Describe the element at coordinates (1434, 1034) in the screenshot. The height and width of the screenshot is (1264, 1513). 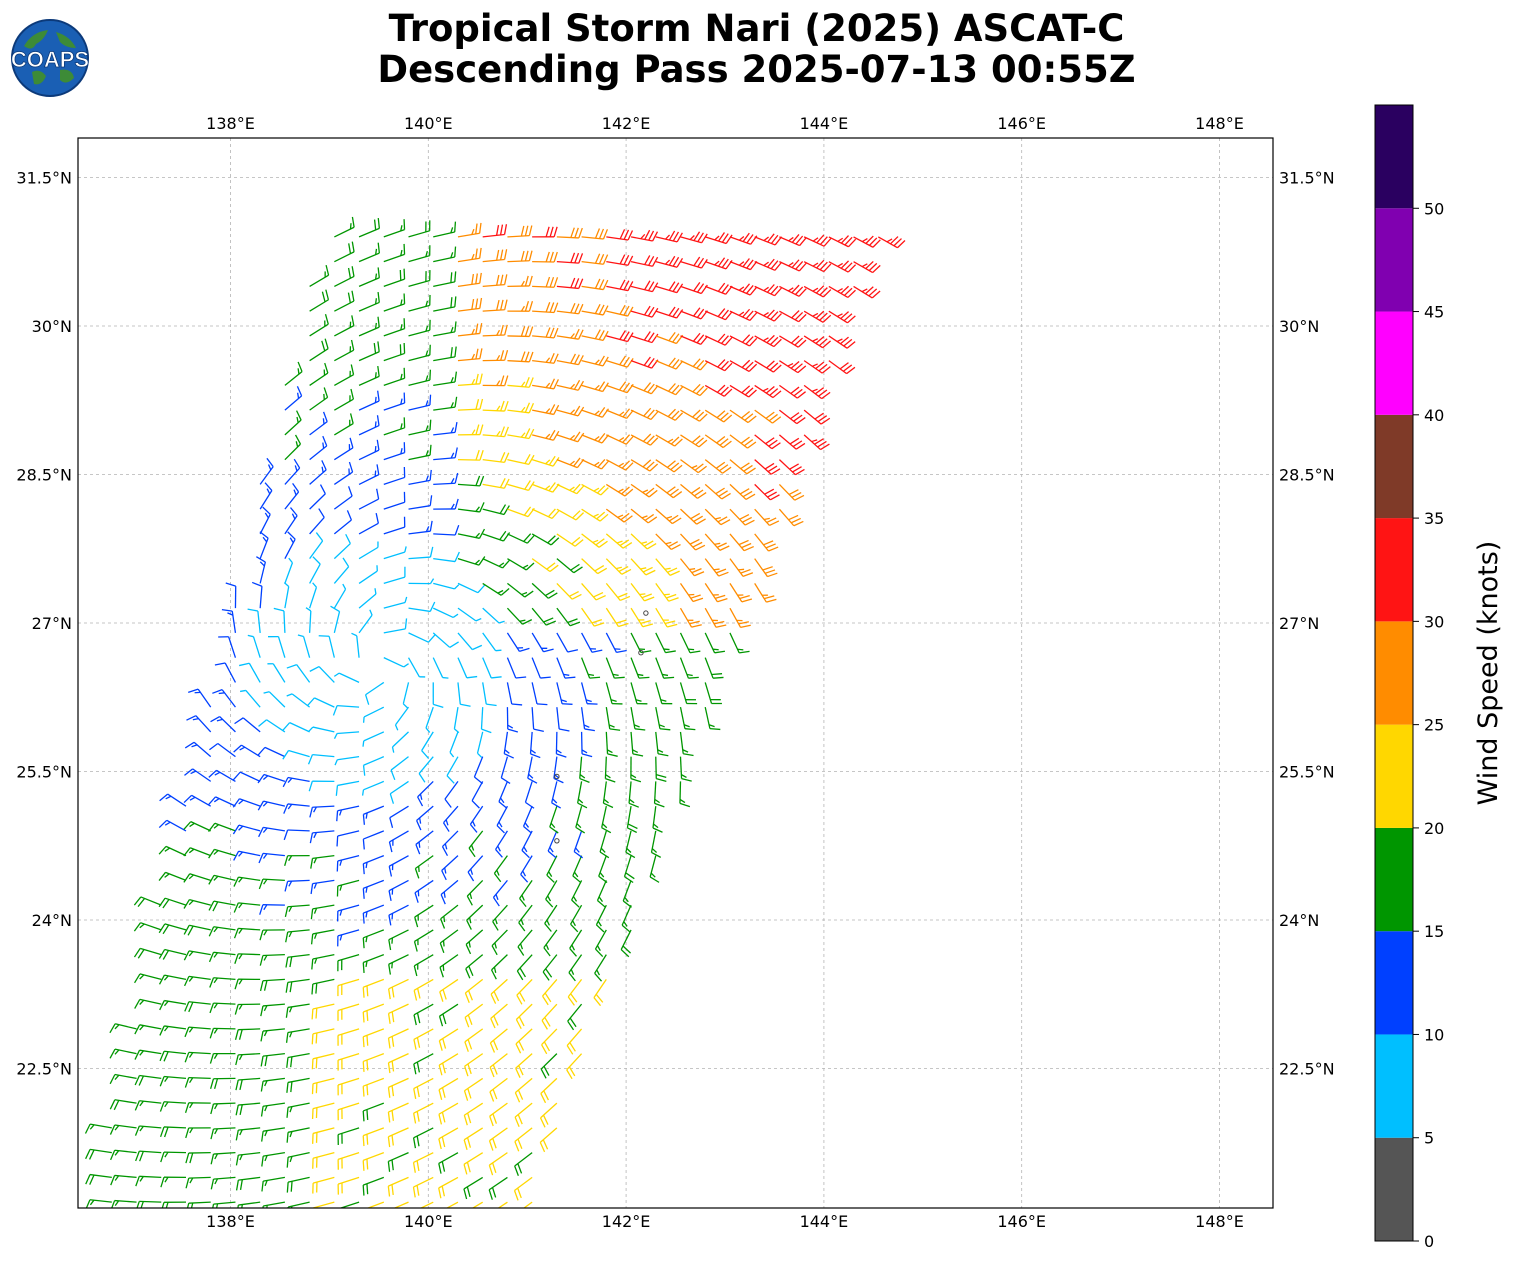
I see `colorbar-tick-label: 10` at that location.